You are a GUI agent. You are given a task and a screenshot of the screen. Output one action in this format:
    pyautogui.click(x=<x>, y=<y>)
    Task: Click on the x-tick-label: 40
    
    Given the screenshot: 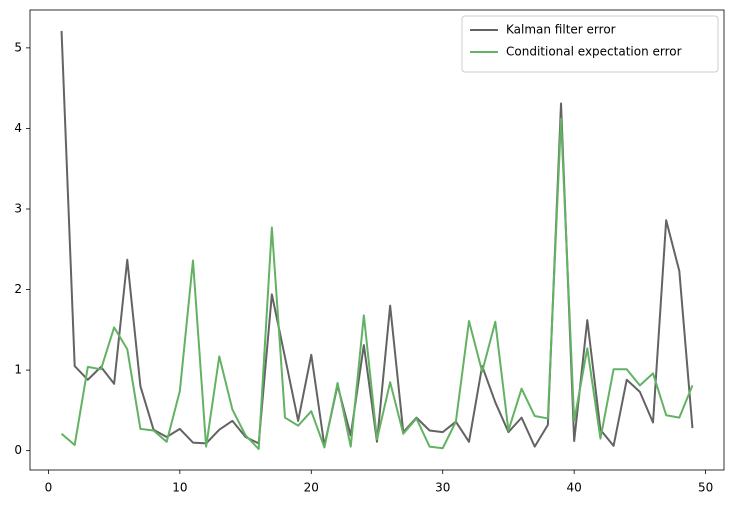 What is the action you would take?
    pyautogui.click(x=574, y=488)
    